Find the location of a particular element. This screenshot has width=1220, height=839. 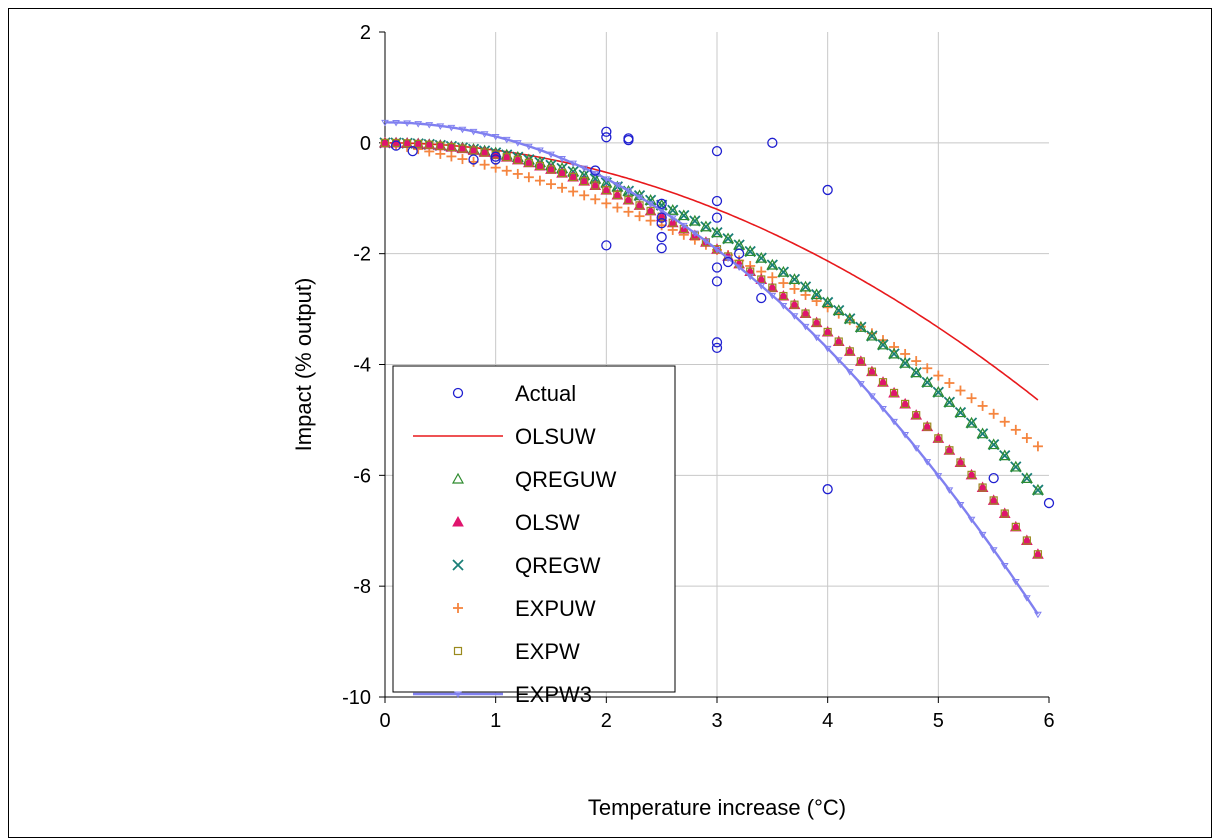

legend-label-expw: EXPW is located at coordinates (547, 651).